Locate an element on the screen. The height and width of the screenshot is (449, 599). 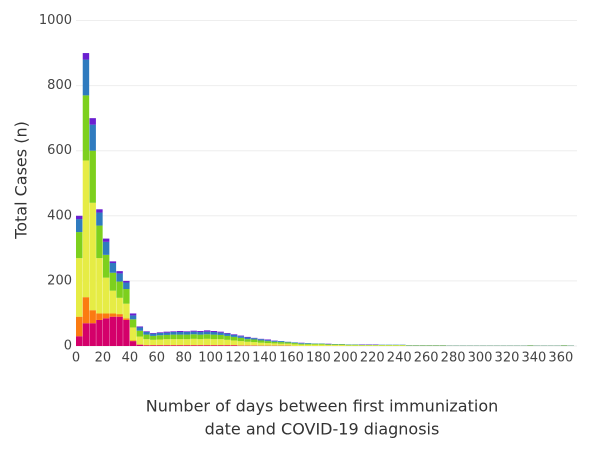
x-axis-title: date and COVID-19 diagnosis is located at coordinates (322, 429).